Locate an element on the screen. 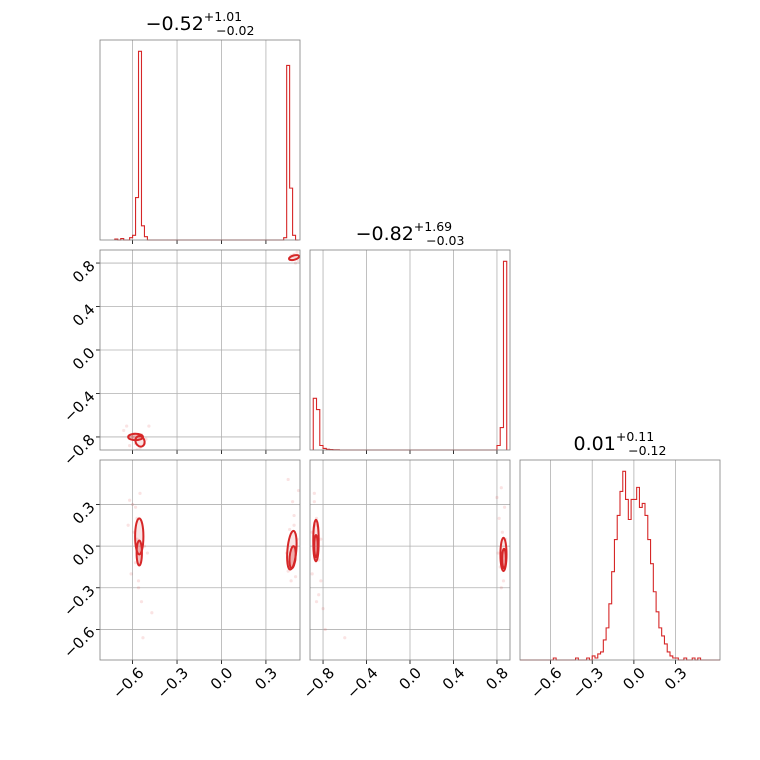  tick-label-y: 0.8 is located at coordinates (84, 272).